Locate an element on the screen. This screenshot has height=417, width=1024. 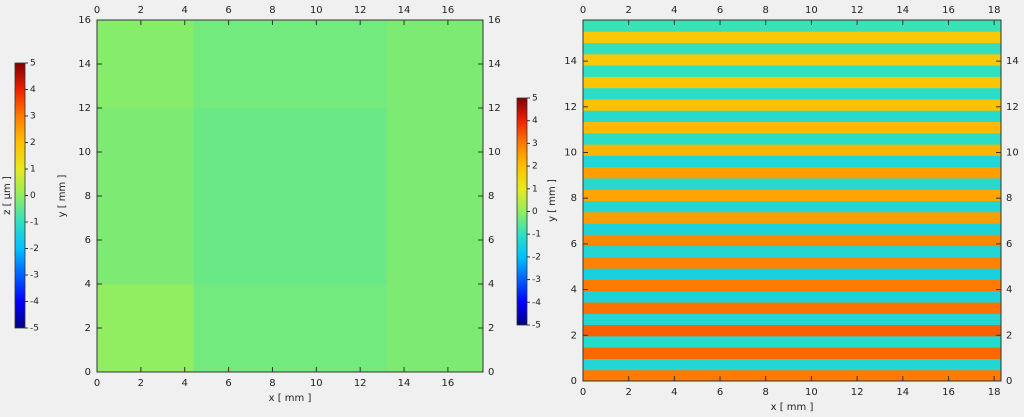
colorbar-tick-label: 2 is located at coordinates (33, 143).